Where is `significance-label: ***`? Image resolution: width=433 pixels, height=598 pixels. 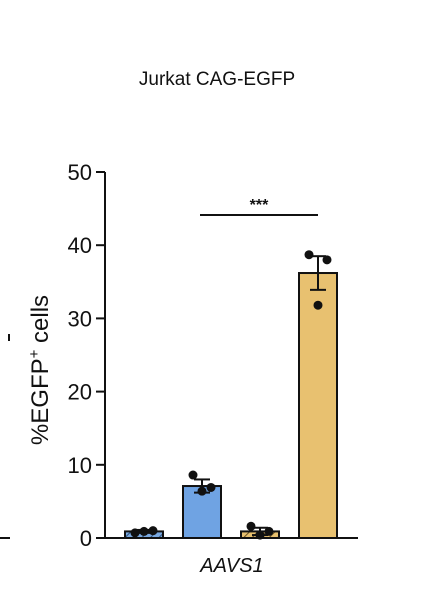 significance-label: *** is located at coordinates (259, 205).